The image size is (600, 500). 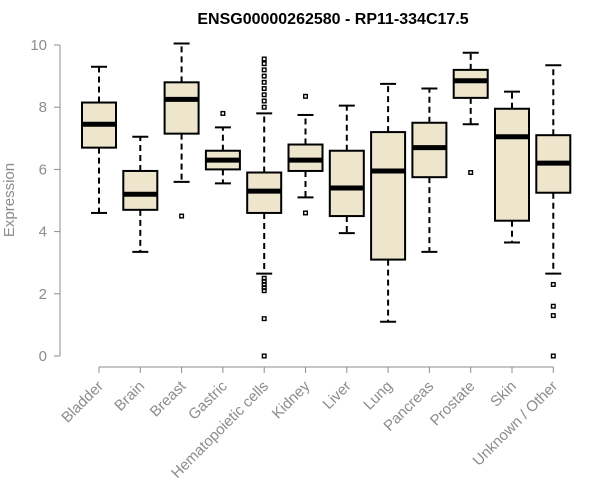 I want to click on y-tick-label: 0, so click(x=43, y=356).